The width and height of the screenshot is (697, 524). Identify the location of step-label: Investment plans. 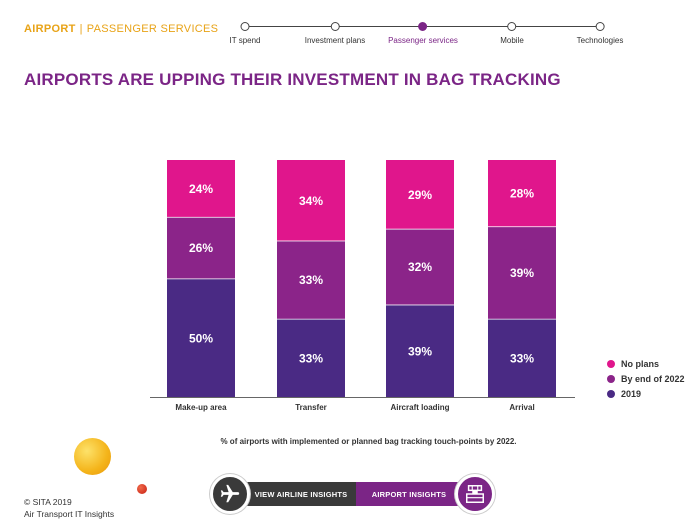
(335, 40).